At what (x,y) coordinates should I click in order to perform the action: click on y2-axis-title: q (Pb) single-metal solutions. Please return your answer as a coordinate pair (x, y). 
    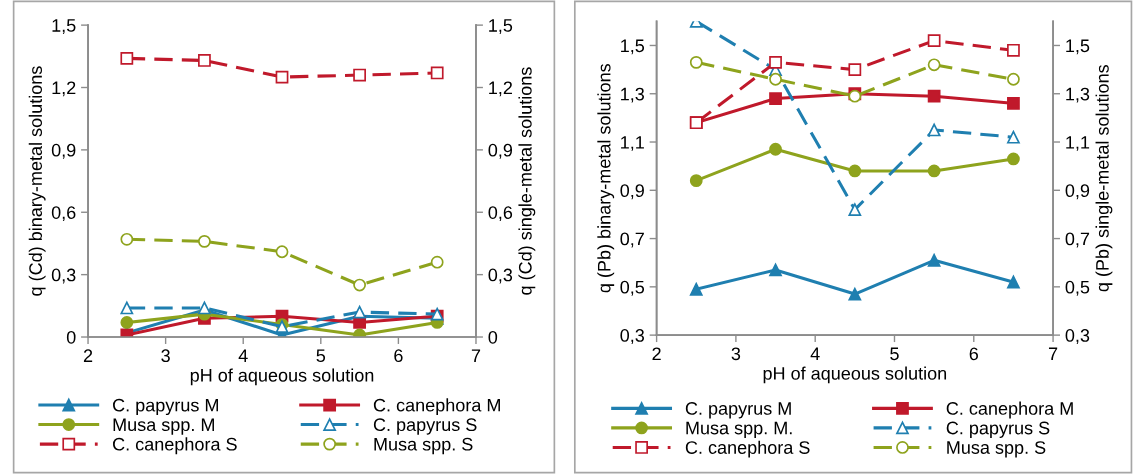
    Looking at the image, I should click on (1104, 178).